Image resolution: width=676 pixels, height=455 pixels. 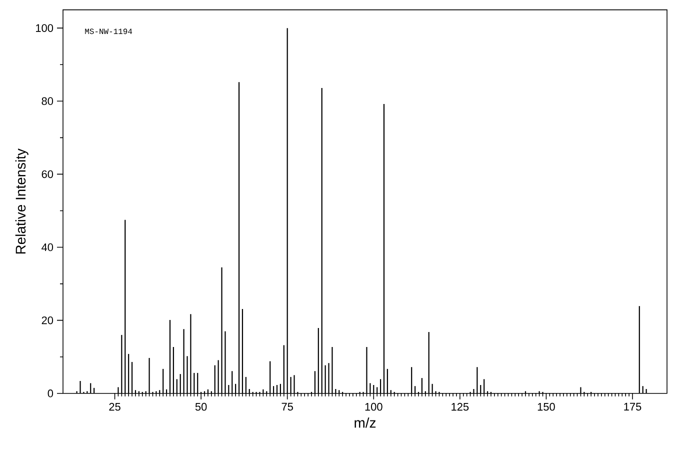 What do you see at coordinates (21, 201) in the screenshot?
I see `y-axis-title: Relative Intensity` at bounding box center [21, 201].